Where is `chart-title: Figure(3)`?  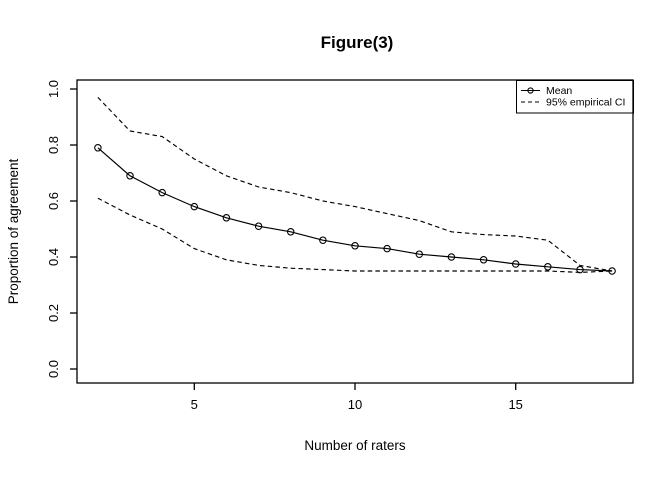 chart-title: Figure(3) is located at coordinates (357, 42).